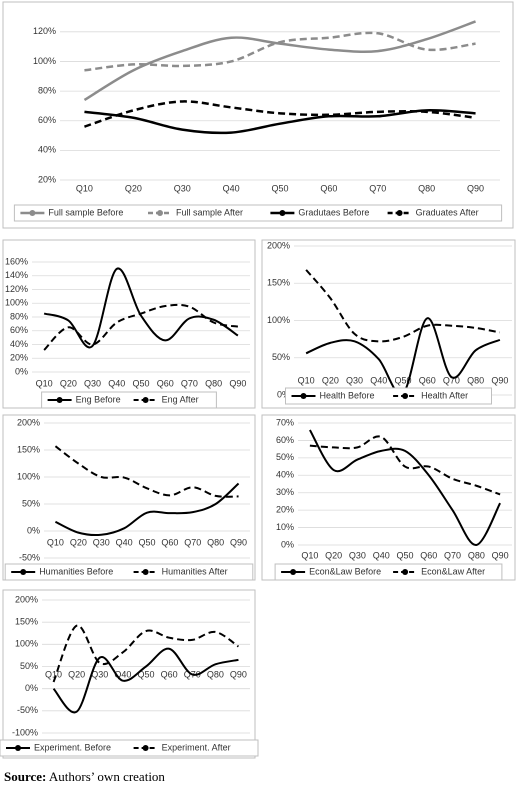 The height and width of the screenshot is (794, 520). I want to click on chart-frame, so click(129, 497).